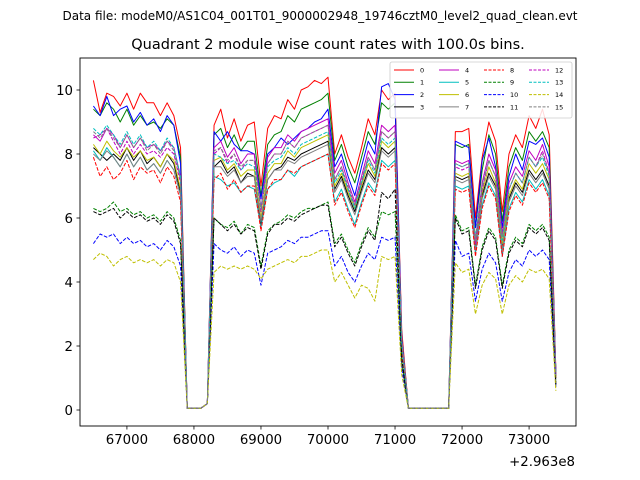 The image size is (640, 480). What do you see at coordinates (69, 155) in the screenshot?
I see `y-tick-label: 8` at bounding box center [69, 155].